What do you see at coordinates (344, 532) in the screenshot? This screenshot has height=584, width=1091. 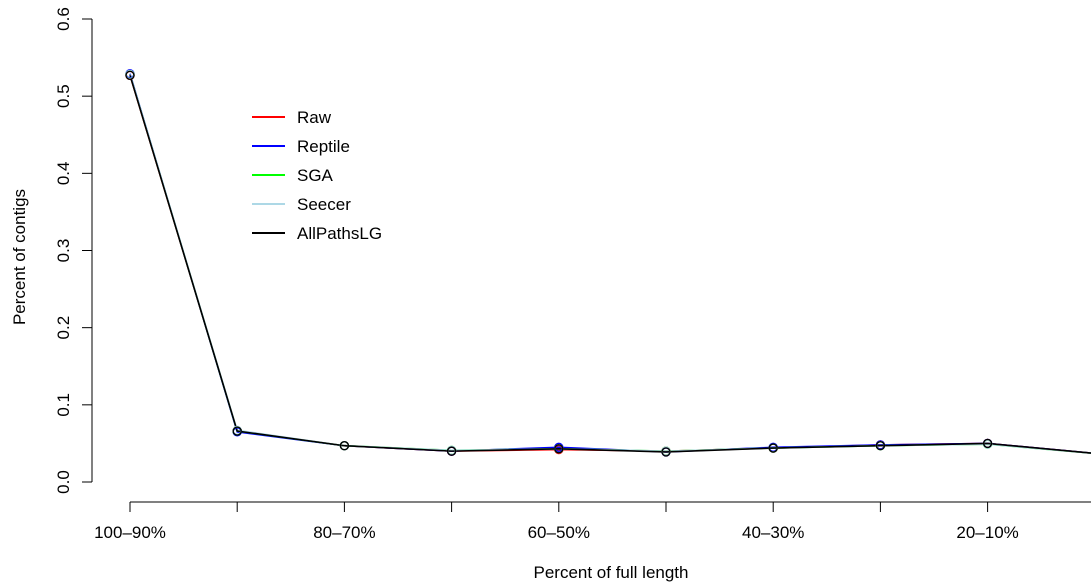 I see `x-tick-label: 80–70%` at bounding box center [344, 532].